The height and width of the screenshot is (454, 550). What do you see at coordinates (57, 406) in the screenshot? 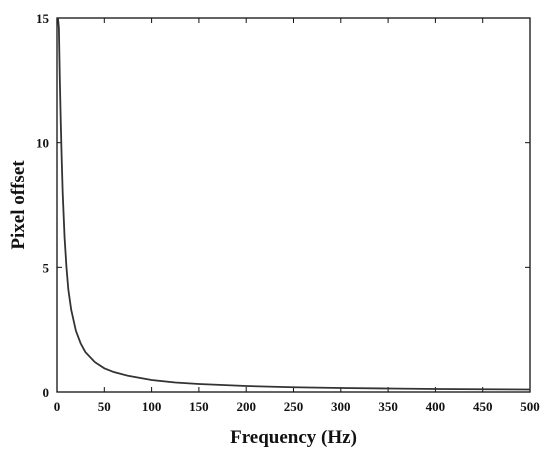
I see `x-tick-label: 0` at bounding box center [57, 406].